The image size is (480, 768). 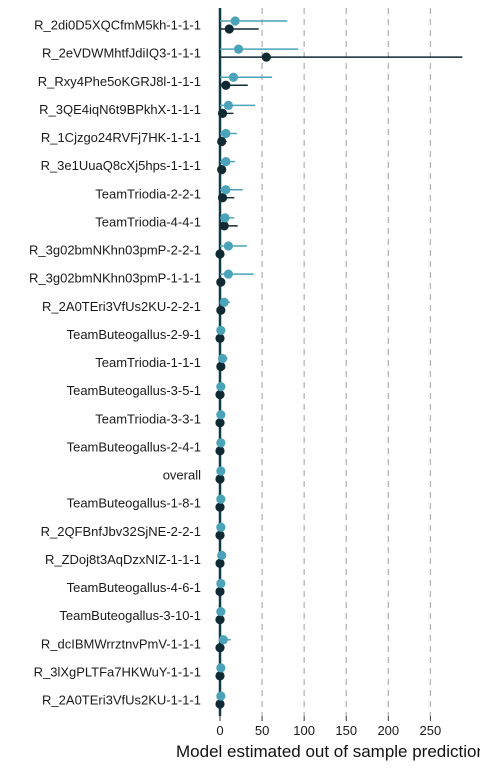 What do you see at coordinates (148, 418) in the screenshot?
I see `y-tick-label: TeamTriodia-3-3-1` at bounding box center [148, 418].